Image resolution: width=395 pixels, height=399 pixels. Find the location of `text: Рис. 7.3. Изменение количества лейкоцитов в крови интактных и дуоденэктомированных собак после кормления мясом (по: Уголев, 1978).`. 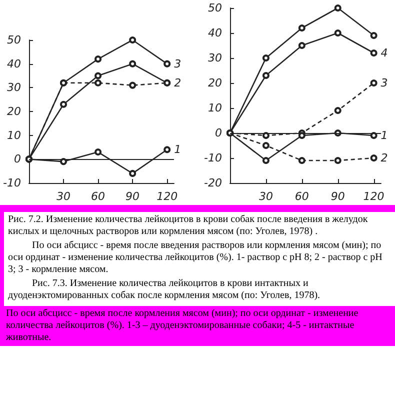

text: Рис. 7.3. Изменение количества лейкоцитов в крови интактных и дуоденэктомированных собак после кормления мясом (по: Уголев, 1978). is located at coordinates (165, 290).